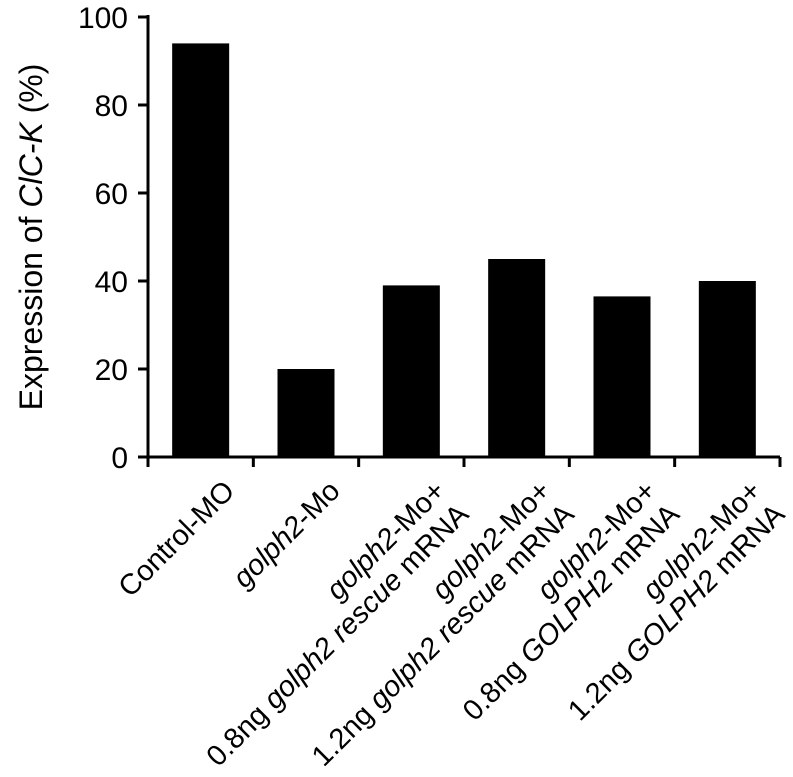  I want to click on x-category-label-0: Control-MO, so click(177, 539).